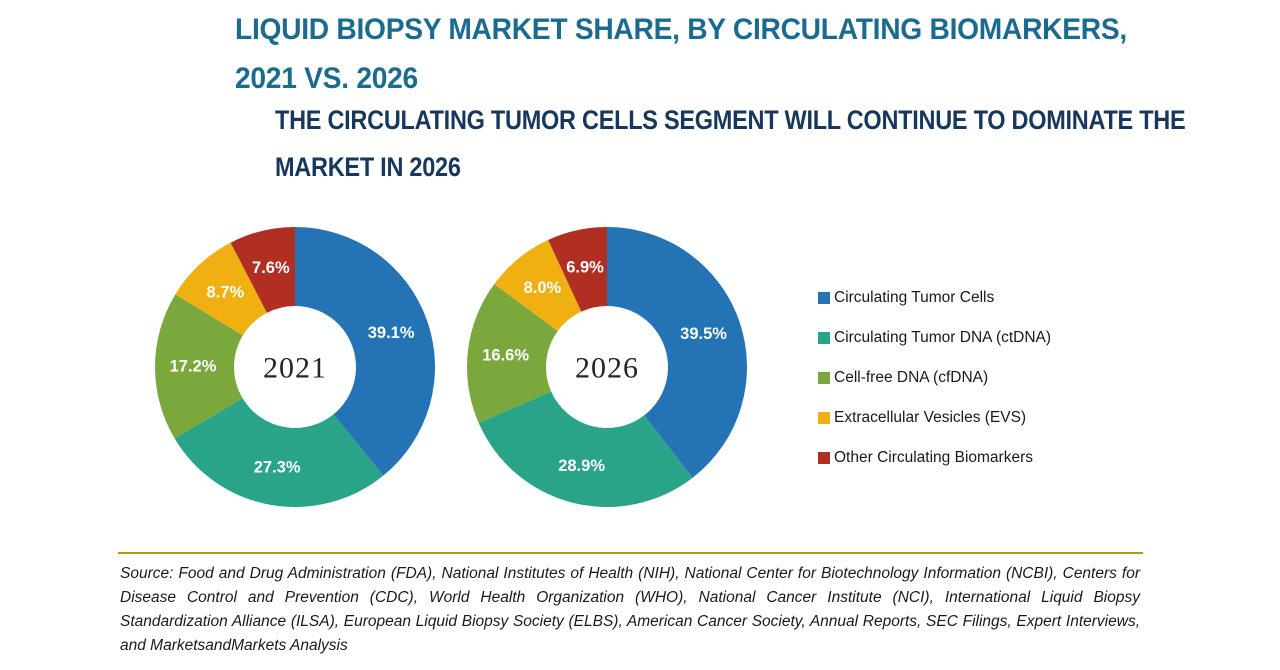 This screenshot has height=670, width=1280. Describe the element at coordinates (930, 417) in the screenshot. I see `legend-label: Extracellular Vesicles (EVS)` at that location.